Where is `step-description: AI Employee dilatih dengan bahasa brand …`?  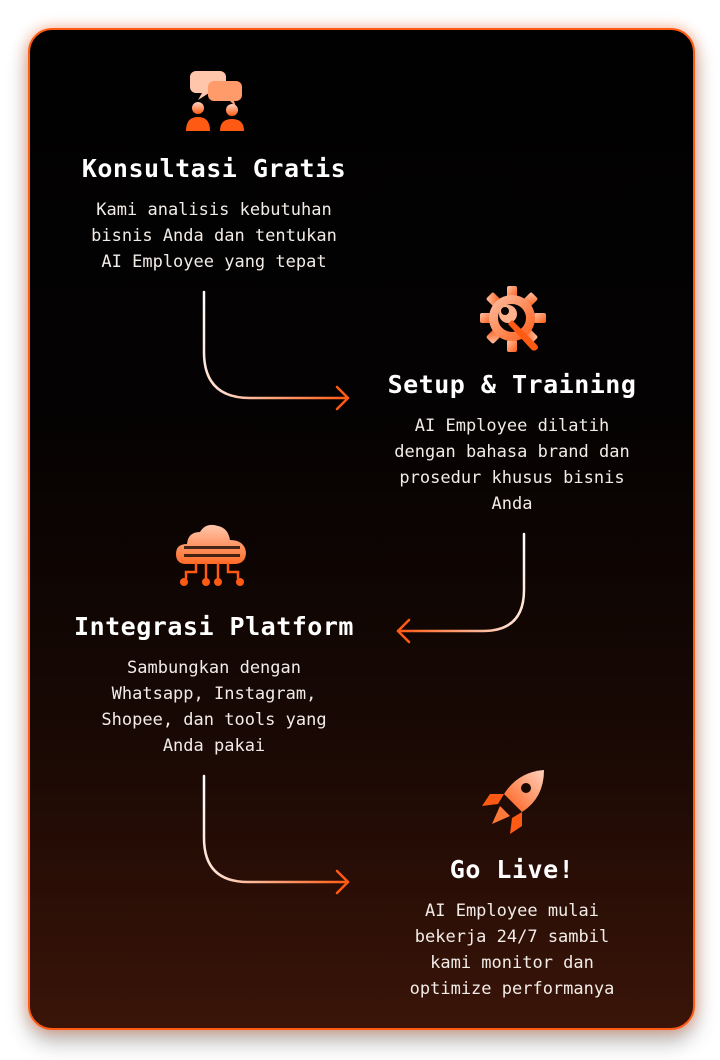
step-description: AI Employee dilatih dengan bahasa brand … is located at coordinates (512, 465).